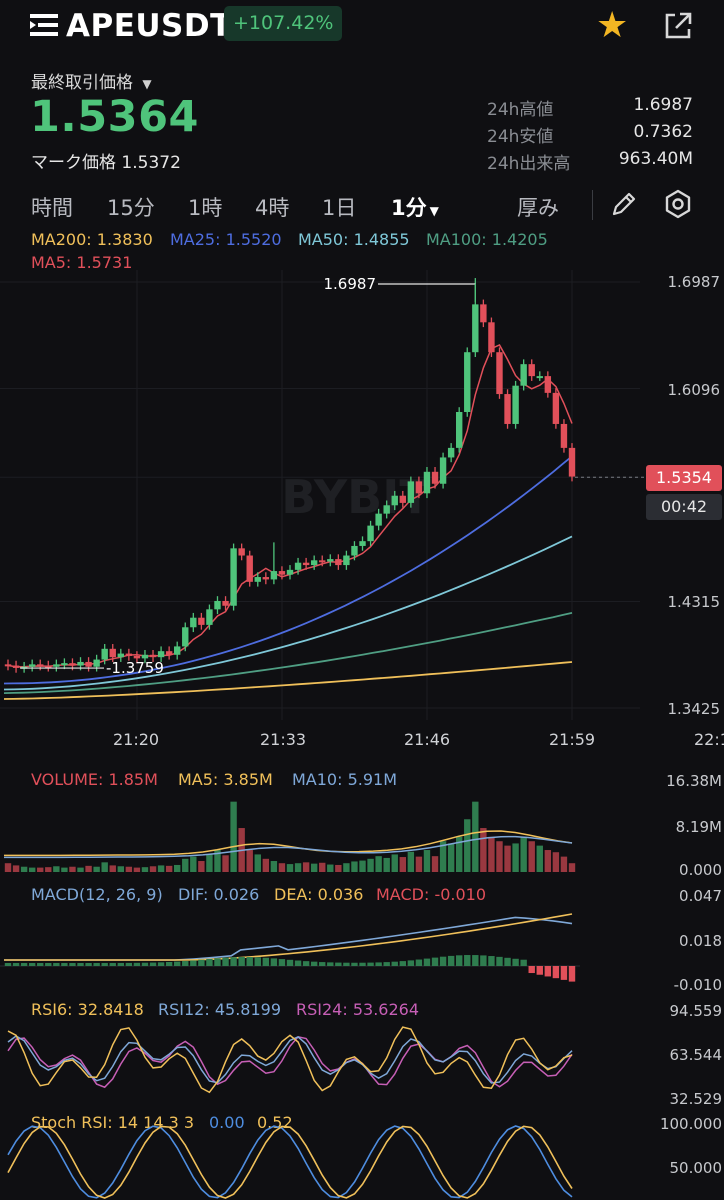 Image resolution: width=724 pixels, height=1200 pixels. I want to click on macd-chart, so click(362, 947).